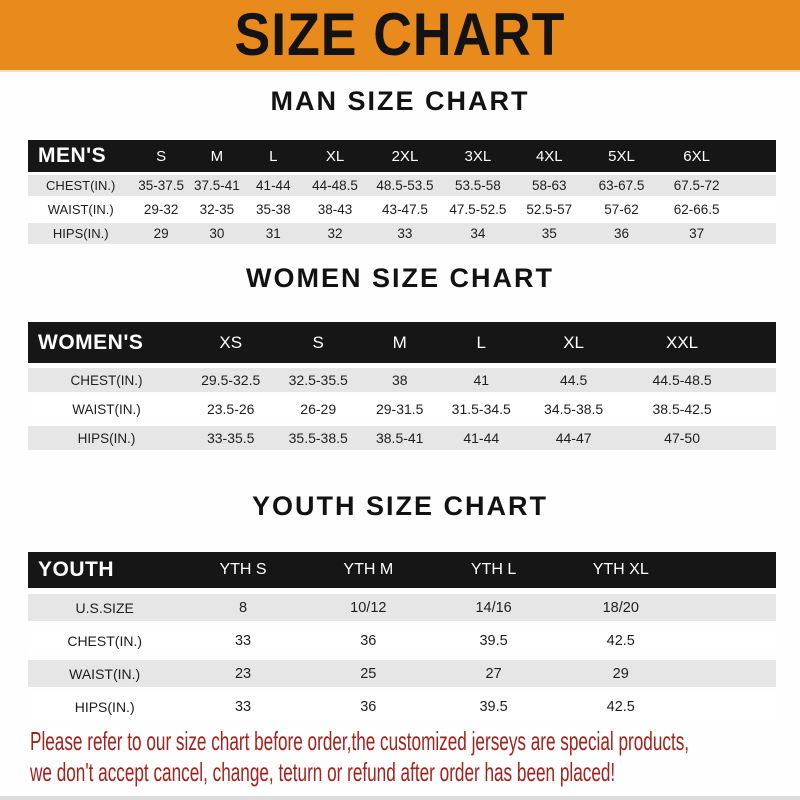 This screenshot has height=800, width=800. Describe the element at coordinates (481, 380) in the screenshot. I see `womens-size-cell: 41` at that location.